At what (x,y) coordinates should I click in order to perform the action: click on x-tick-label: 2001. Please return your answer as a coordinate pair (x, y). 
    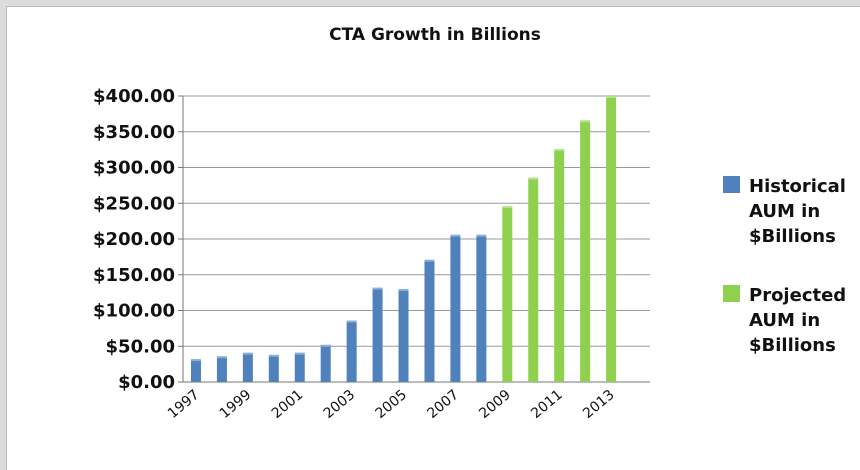
    Looking at the image, I should click on (288, 404).